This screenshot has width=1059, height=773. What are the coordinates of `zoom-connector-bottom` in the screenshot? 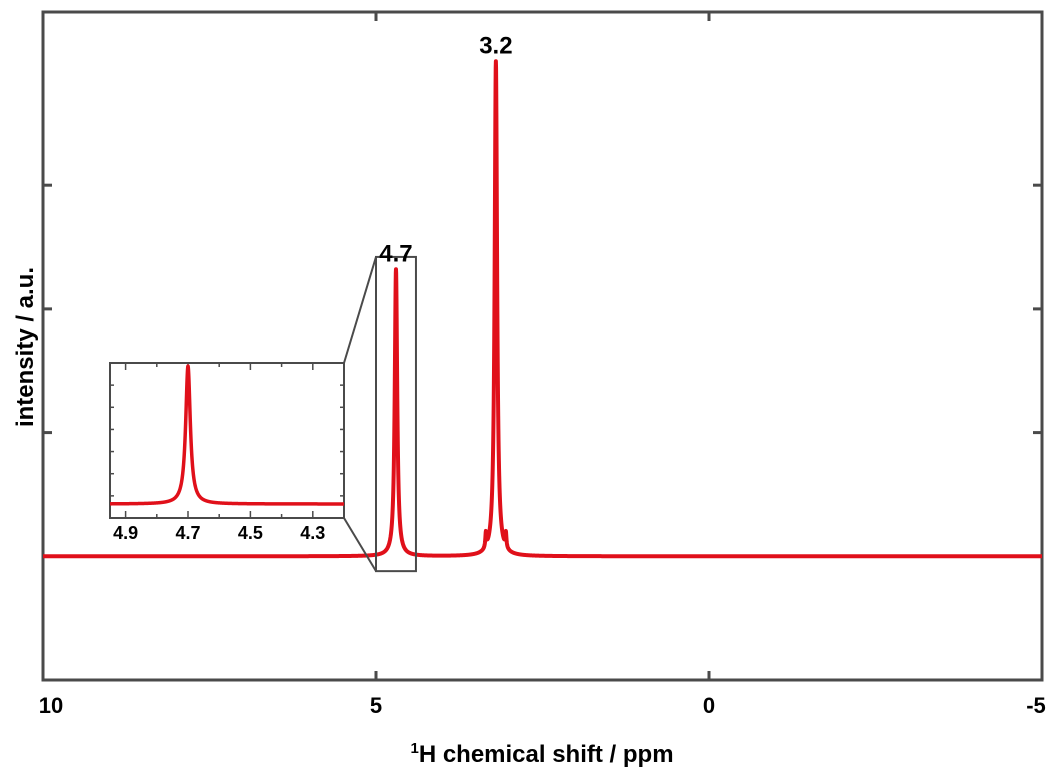 It's located at (360, 544).